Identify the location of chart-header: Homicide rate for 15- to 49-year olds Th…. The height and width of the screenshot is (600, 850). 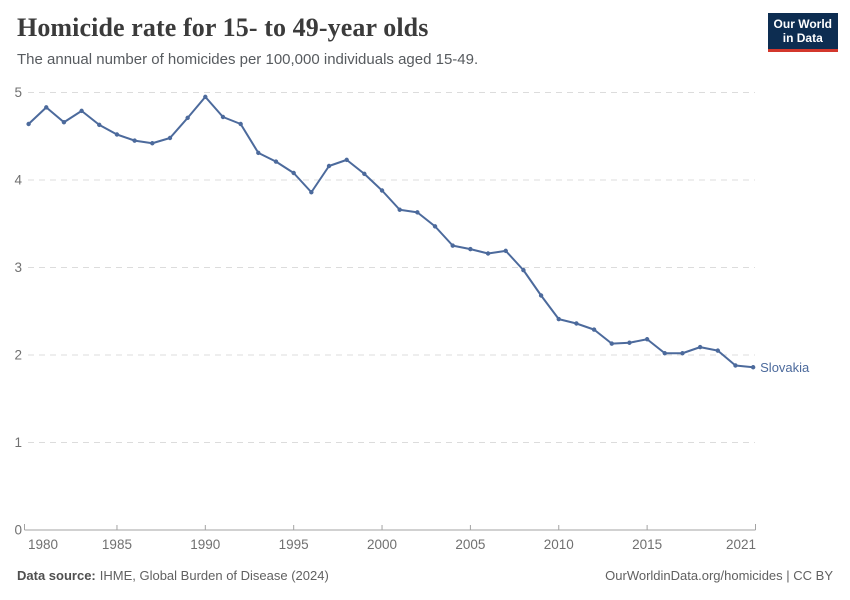
(427, 40).